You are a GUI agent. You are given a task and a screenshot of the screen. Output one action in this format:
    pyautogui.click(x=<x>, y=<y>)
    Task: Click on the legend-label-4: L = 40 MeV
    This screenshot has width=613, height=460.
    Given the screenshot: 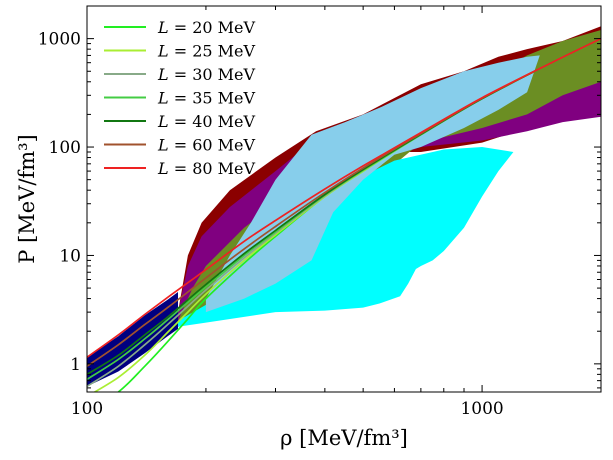 What is the action you would take?
    pyautogui.click(x=206, y=121)
    